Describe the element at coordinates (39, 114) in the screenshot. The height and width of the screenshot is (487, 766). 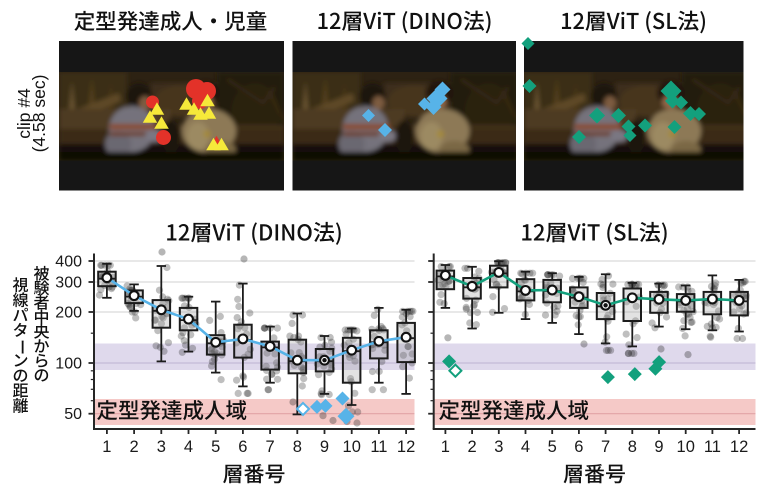
I see `svg-text: (4.58 sec)` at that location.